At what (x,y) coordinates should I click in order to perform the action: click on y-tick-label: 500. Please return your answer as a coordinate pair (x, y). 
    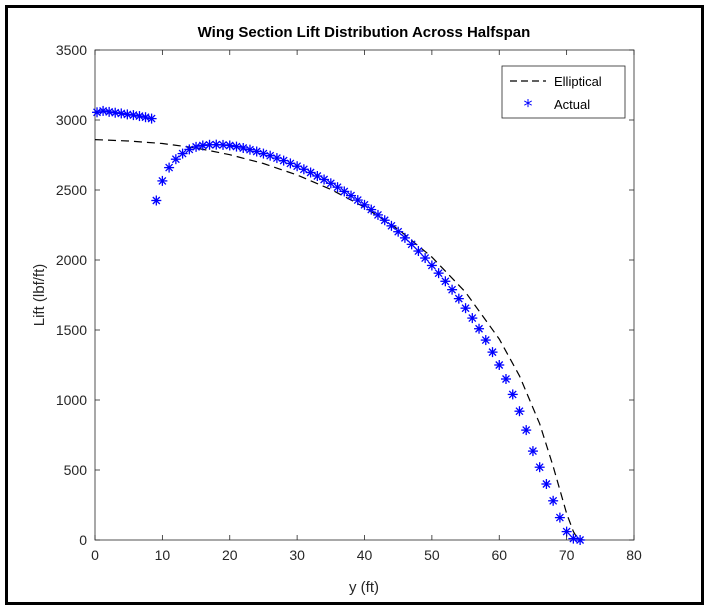
    Looking at the image, I should click on (76, 470).